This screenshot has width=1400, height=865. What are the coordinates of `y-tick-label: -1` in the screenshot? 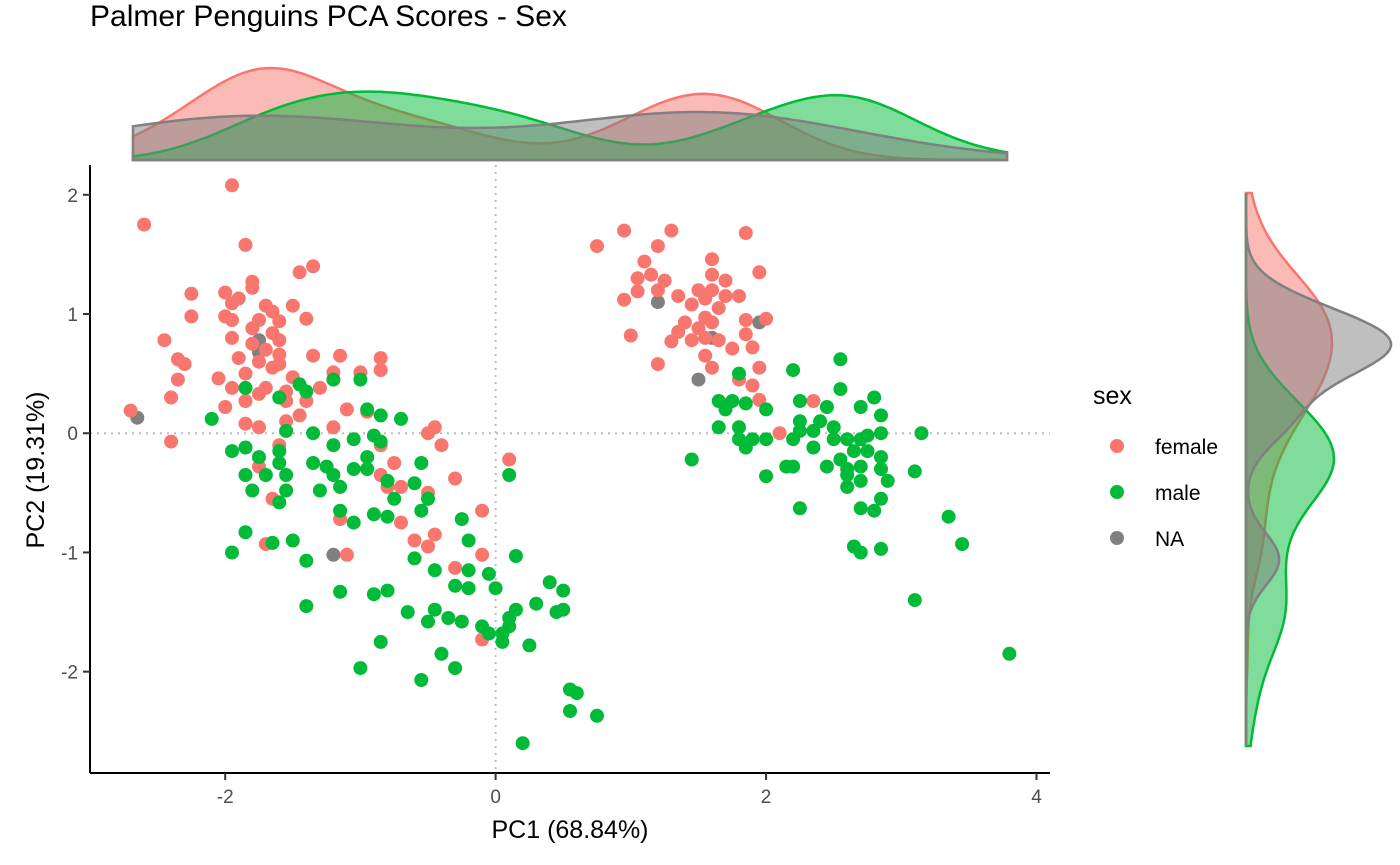 It's located at (69, 553).